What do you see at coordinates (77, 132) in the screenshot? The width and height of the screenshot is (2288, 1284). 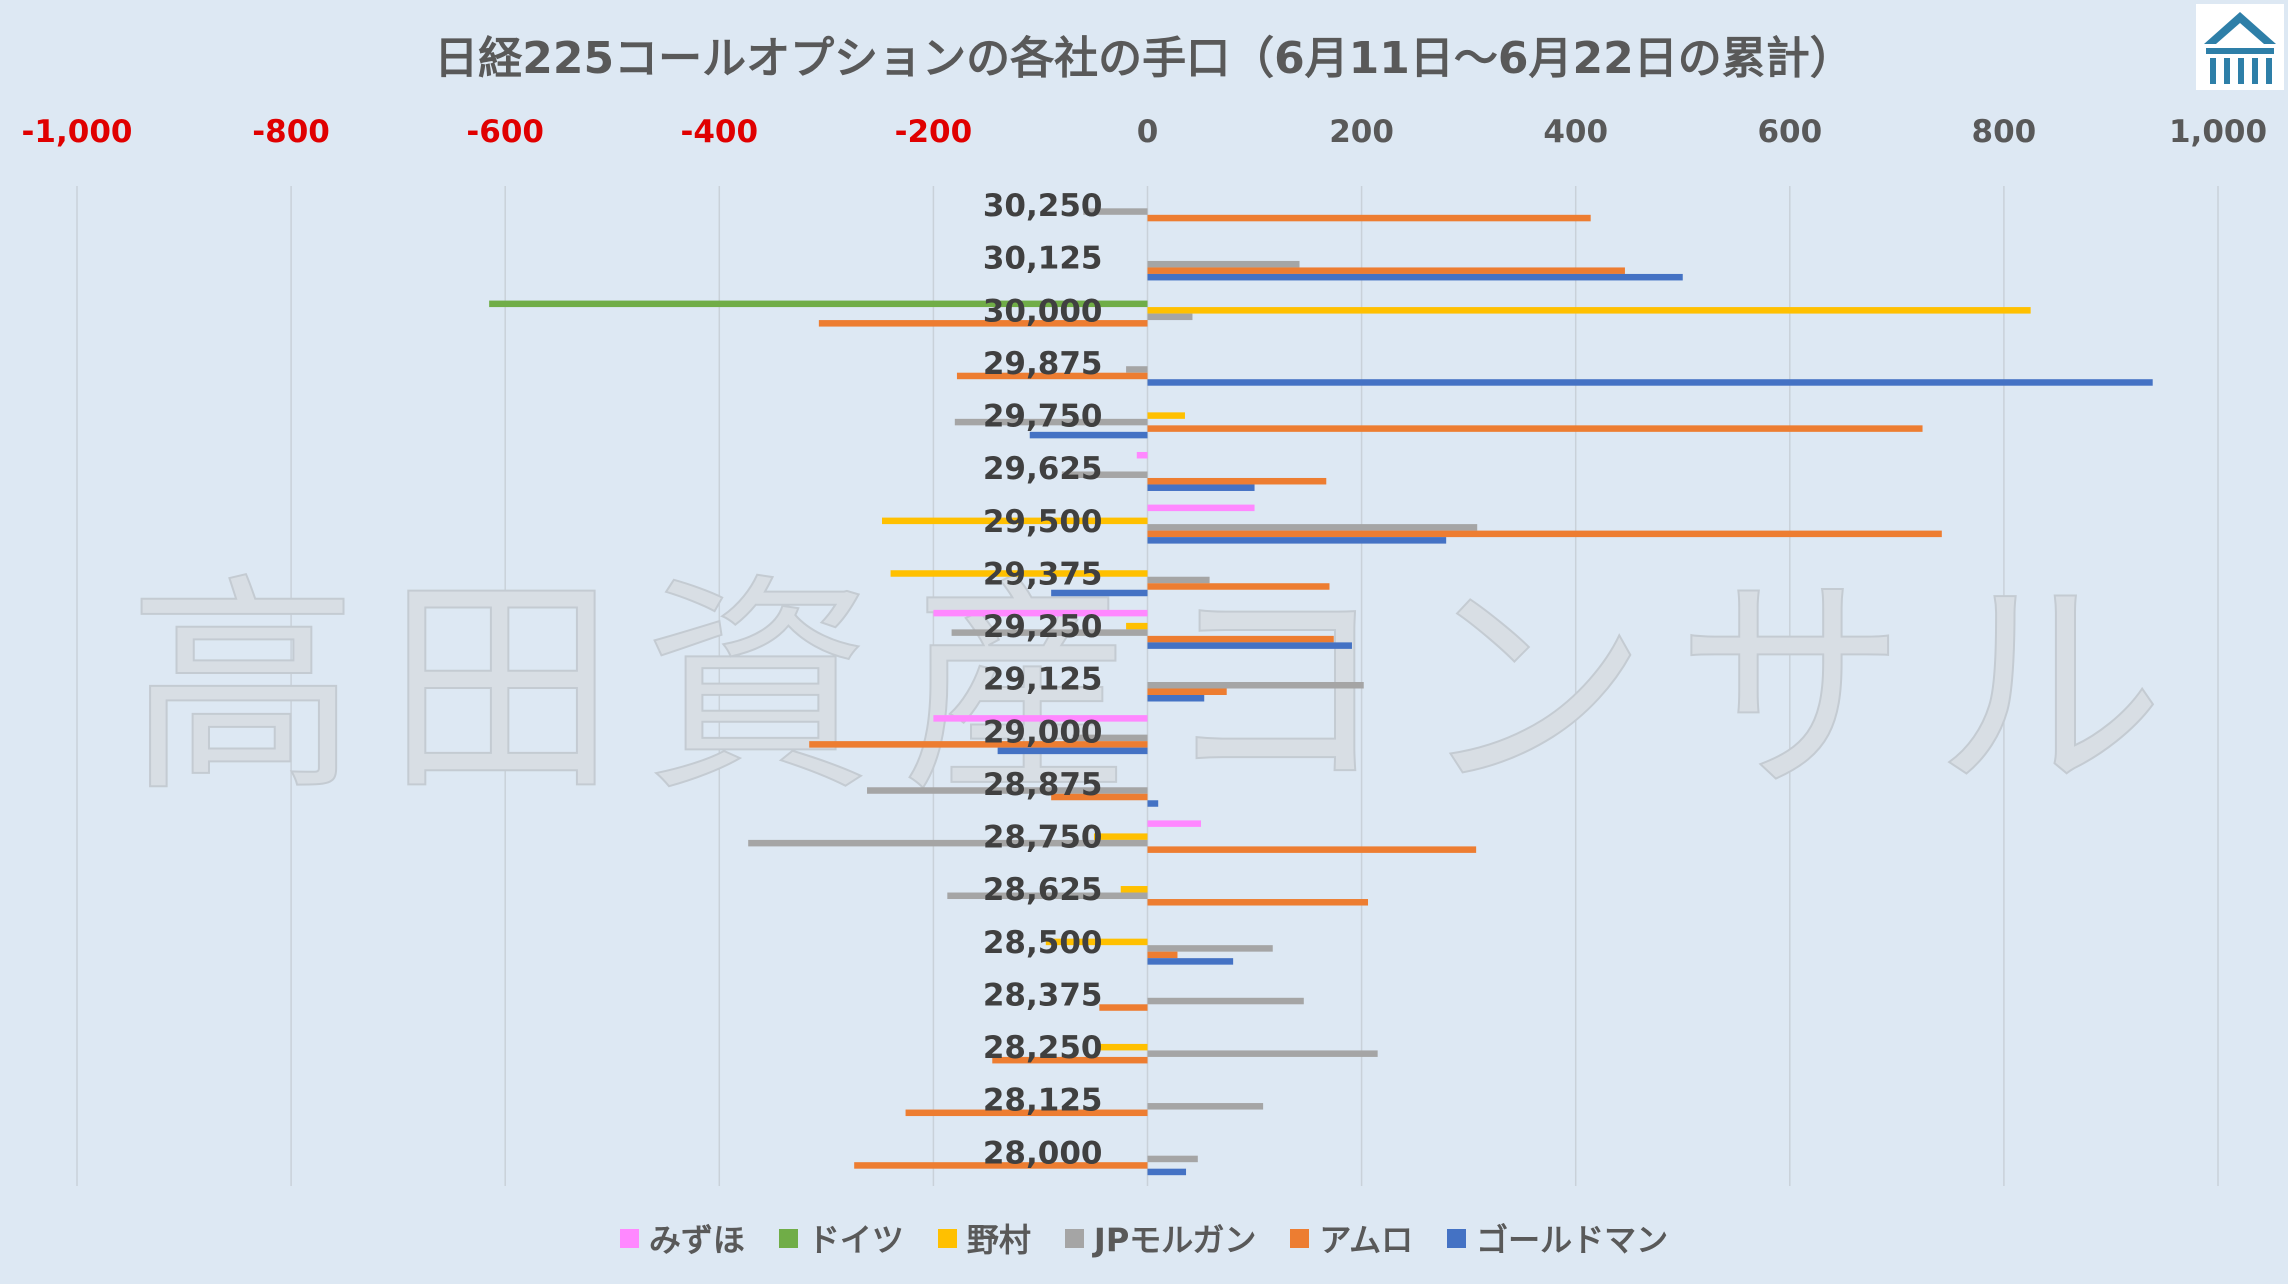 I see `x-tick-label: -1,000` at bounding box center [77, 132].